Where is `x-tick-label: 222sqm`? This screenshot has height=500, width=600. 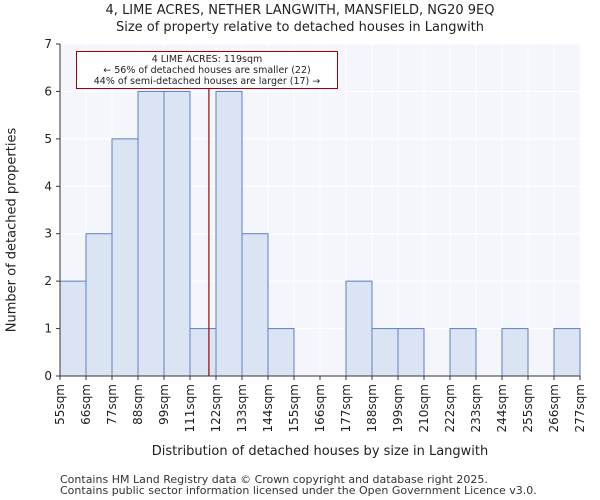 x-tick-label: 222sqm is located at coordinates (450, 408).